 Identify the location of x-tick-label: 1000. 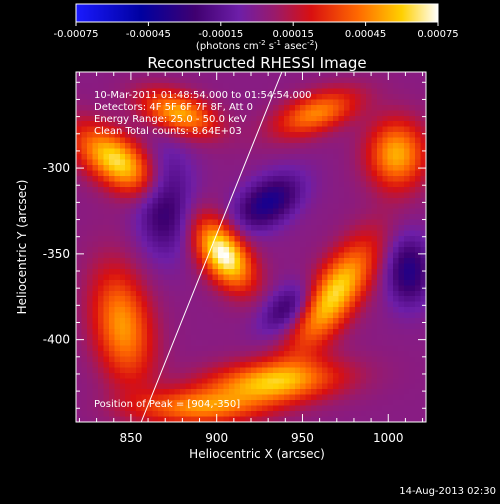
(388, 438).